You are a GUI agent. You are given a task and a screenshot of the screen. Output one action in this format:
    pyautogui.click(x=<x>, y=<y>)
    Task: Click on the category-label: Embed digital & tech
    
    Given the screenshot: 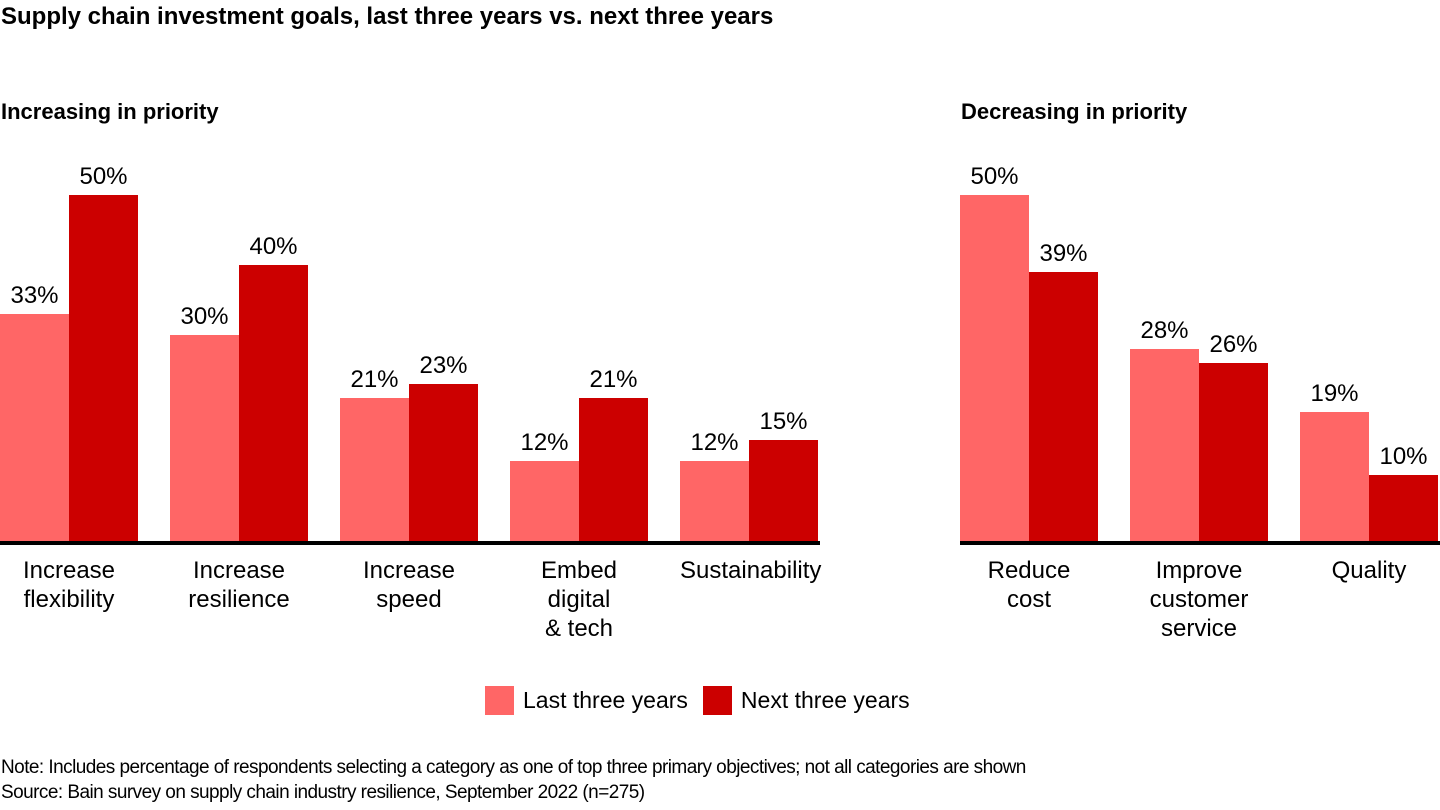 What is the action you would take?
    pyautogui.click(x=579, y=599)
    